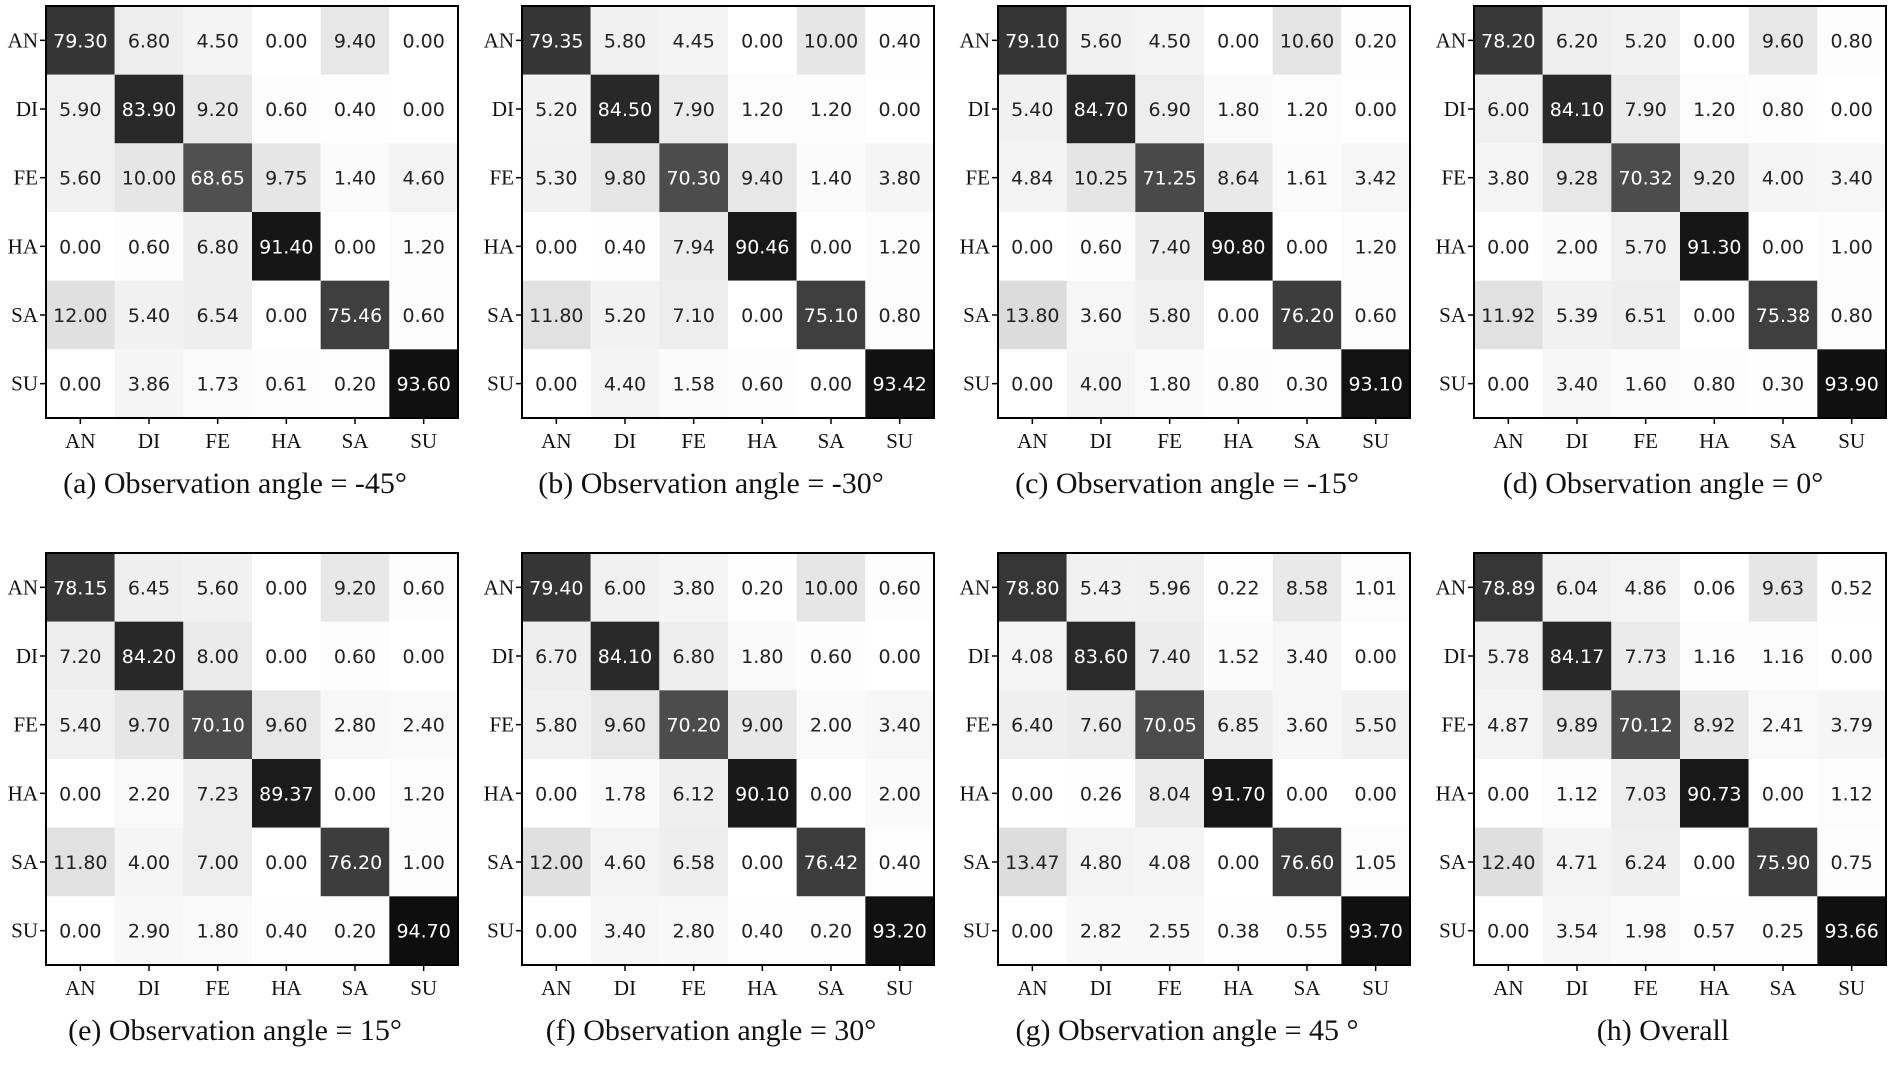  Describe the element at coordinates (1714, 988) in the screenshot. I see `x-tick-label: HA` at that location.